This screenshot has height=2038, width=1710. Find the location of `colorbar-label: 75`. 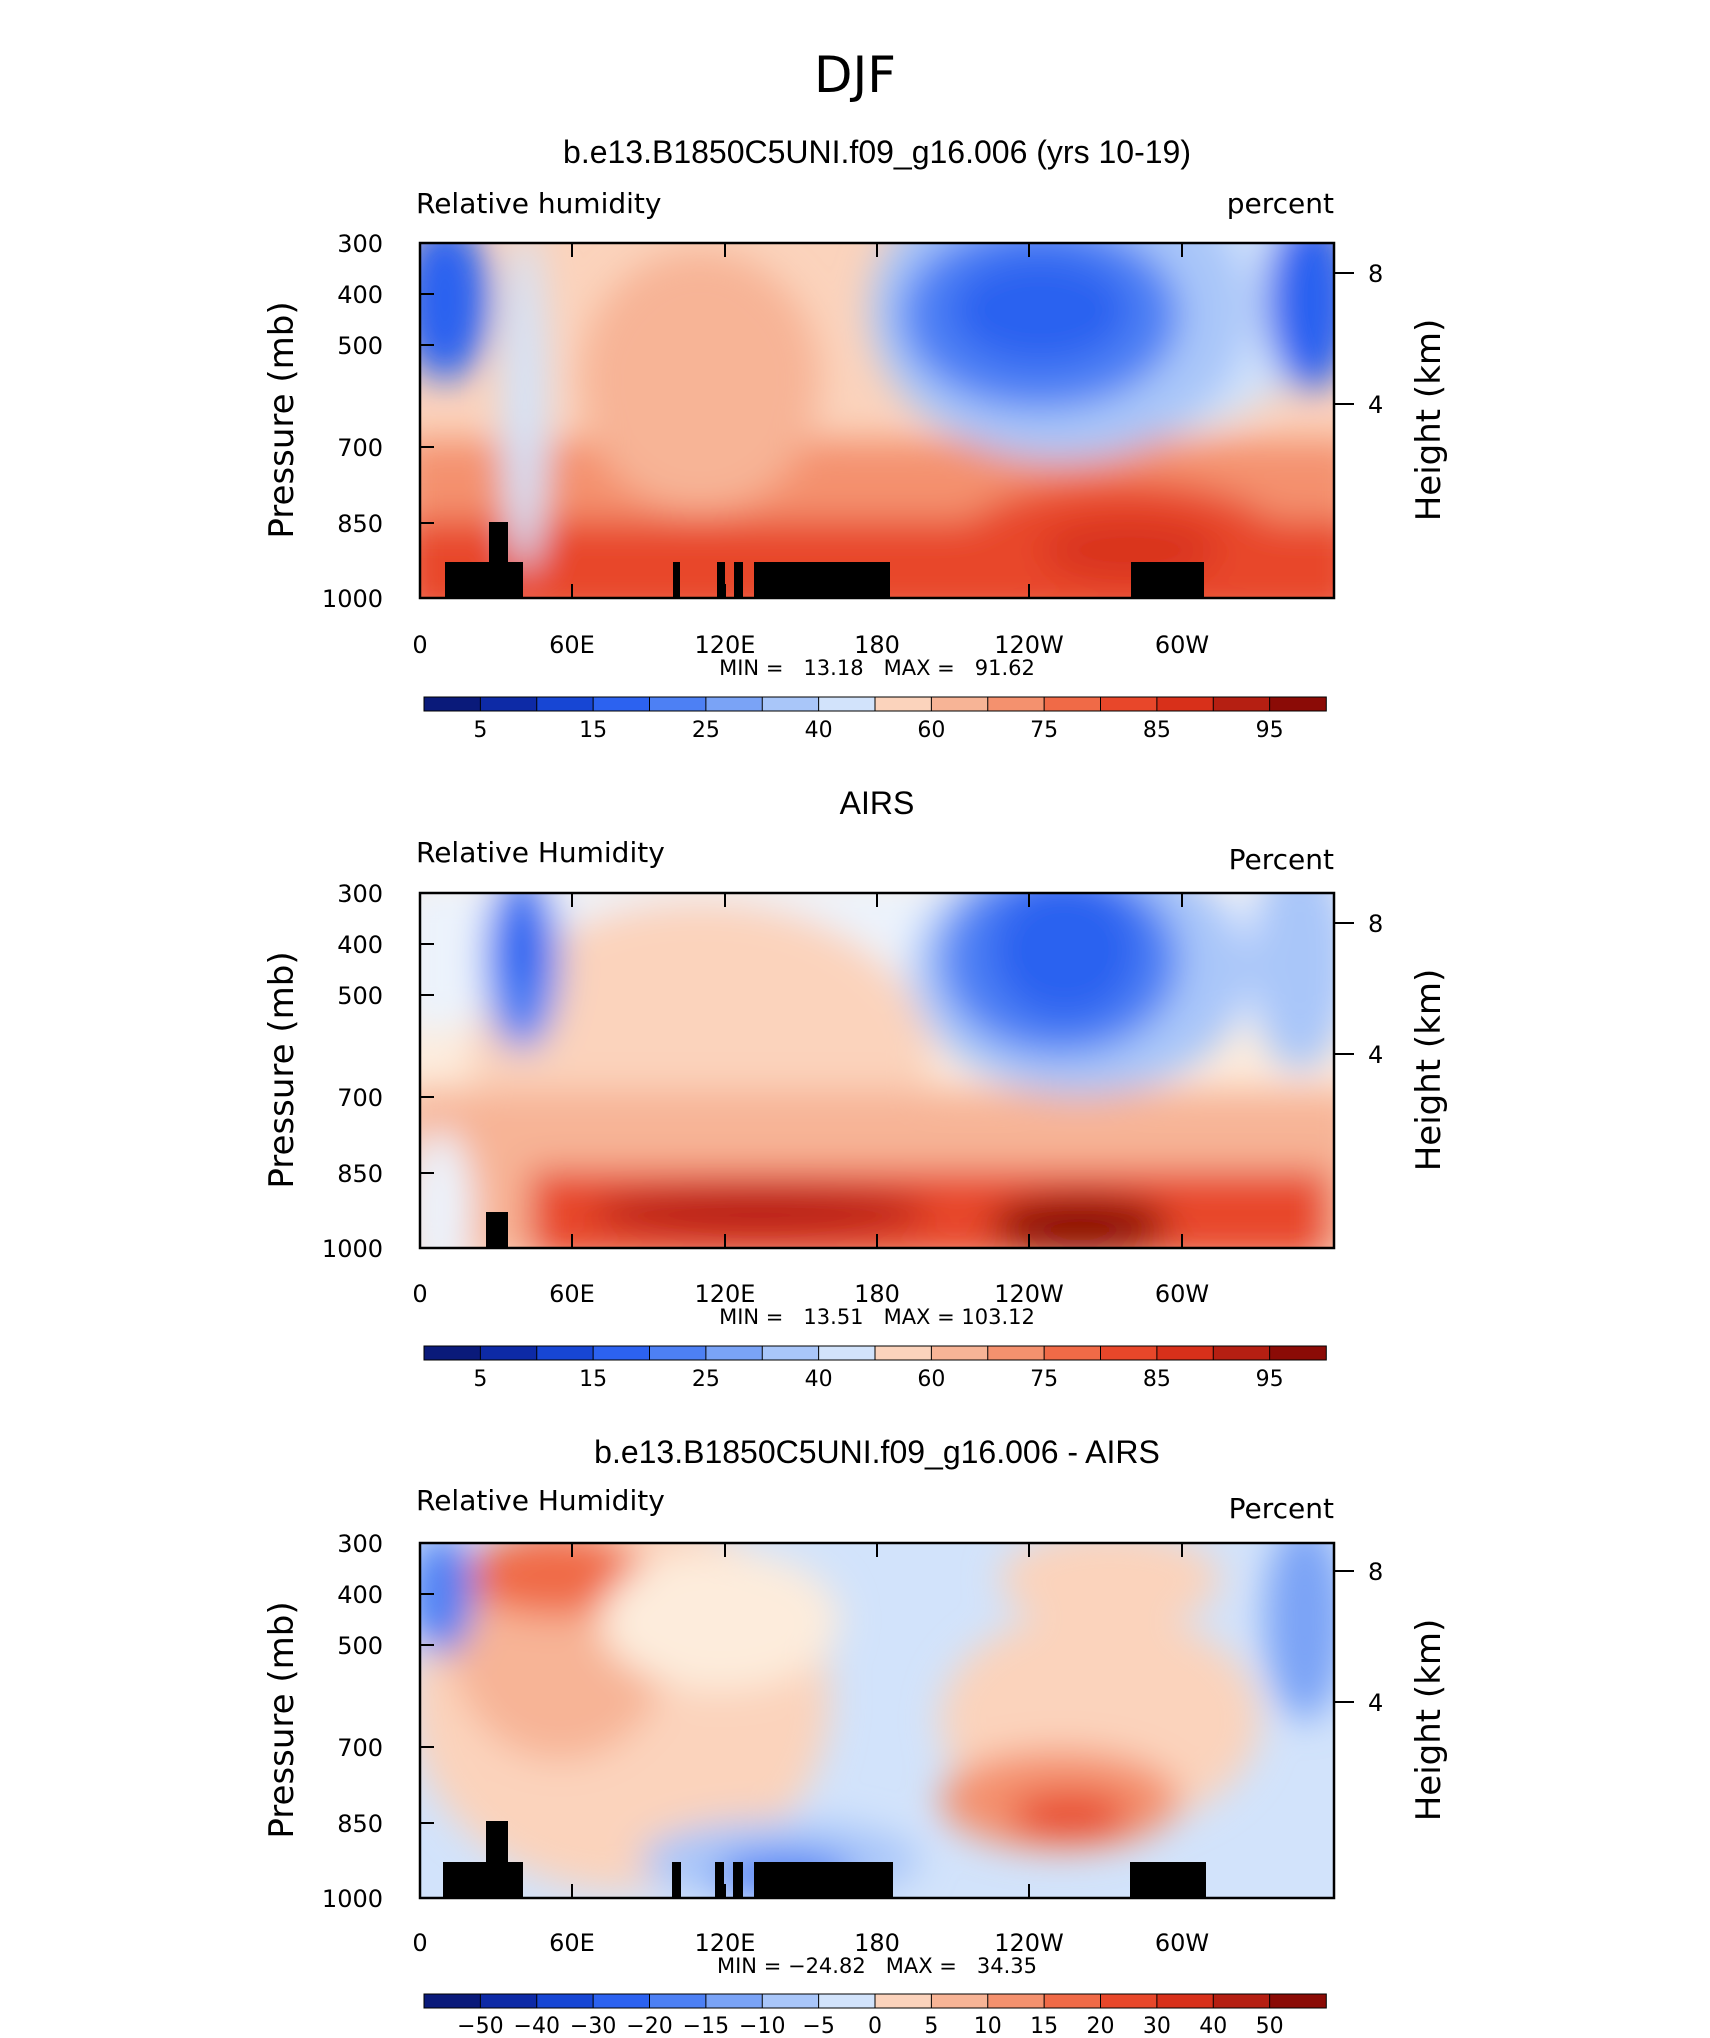

colorbar-label: 75 is located at coordinates (1044, 730).